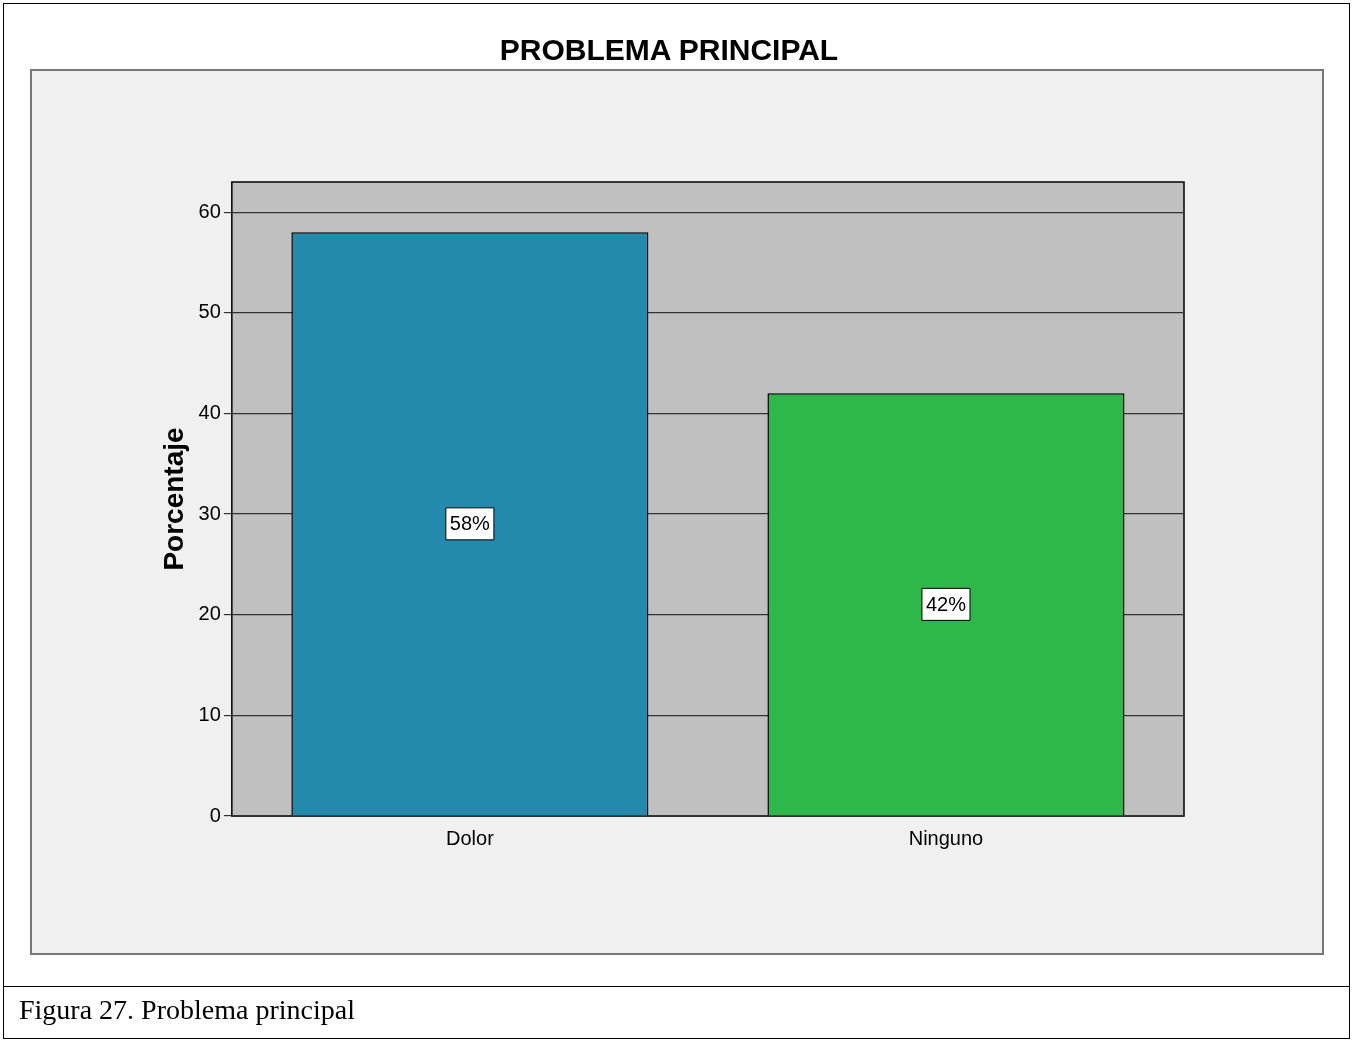 The image size is (1353, 1042). I want to click on y-tick-label: 0, so click(215, 814).